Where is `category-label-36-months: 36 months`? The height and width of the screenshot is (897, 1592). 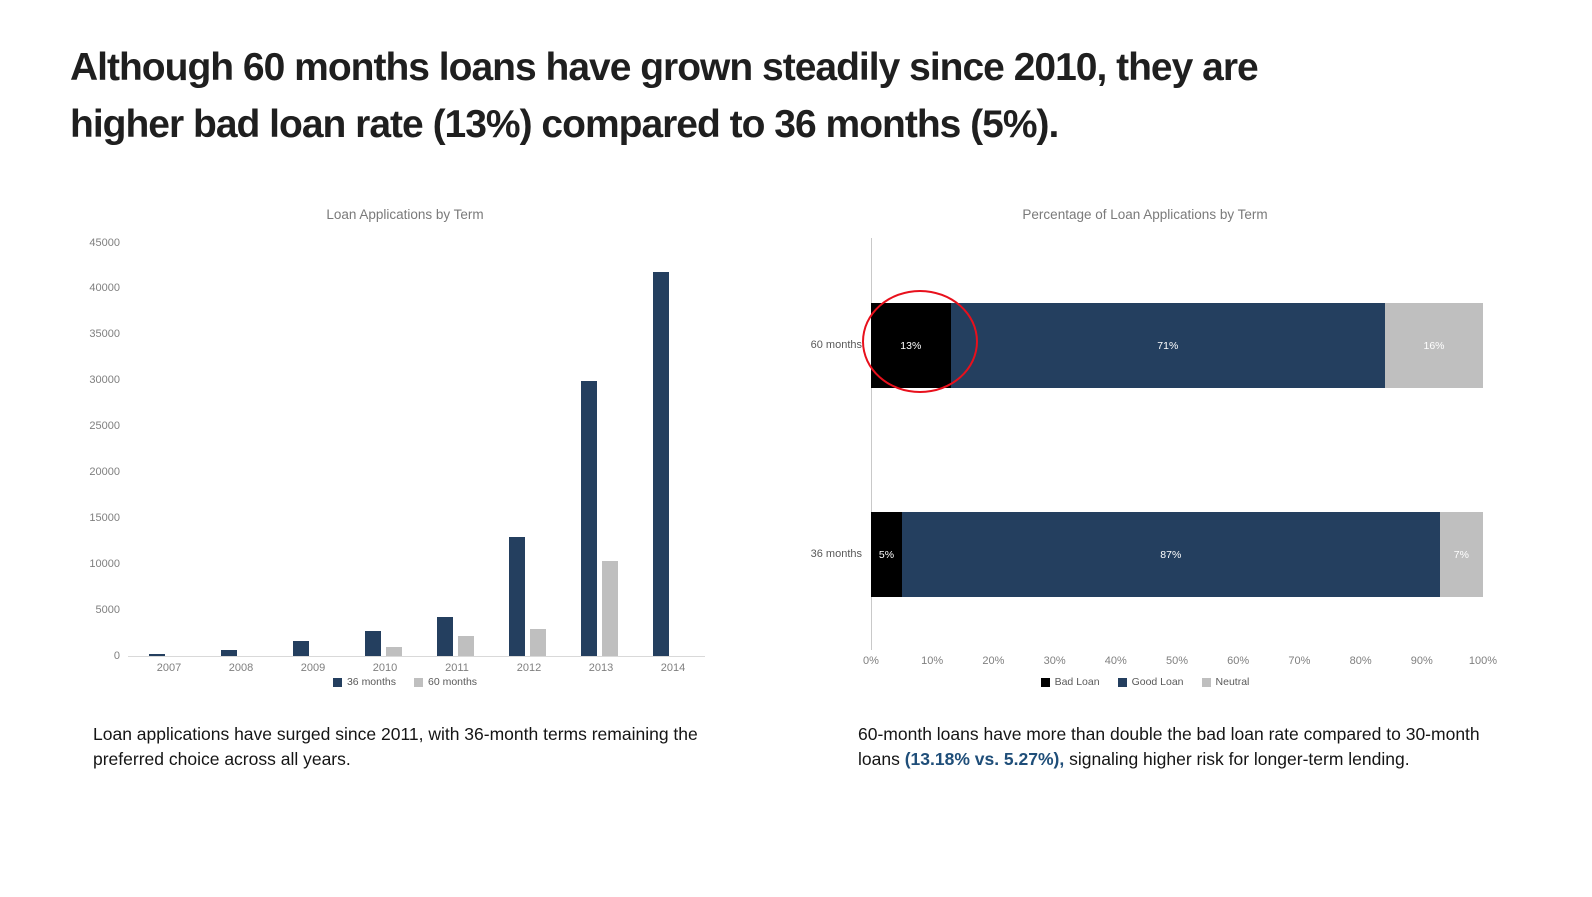 category-label-36-months: 36 months is located at coordinates (836, 554).